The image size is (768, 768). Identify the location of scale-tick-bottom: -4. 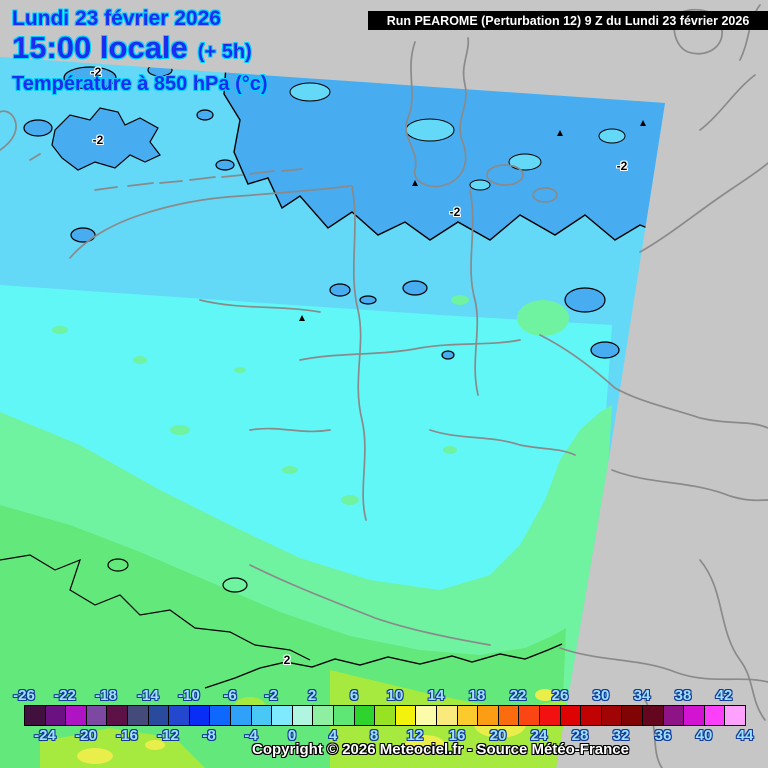
(251, 735).